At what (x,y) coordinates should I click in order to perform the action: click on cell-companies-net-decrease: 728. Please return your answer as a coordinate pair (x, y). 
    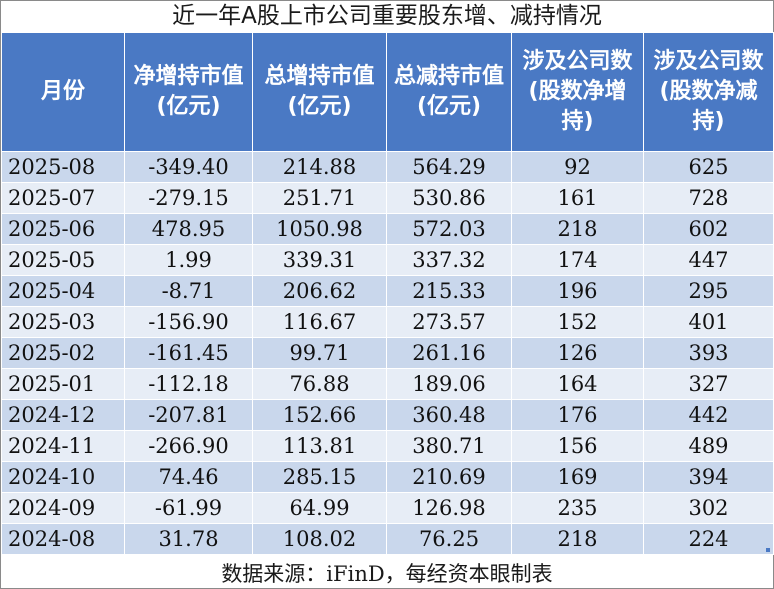
    Looking at the image, I should click on (708, 198).